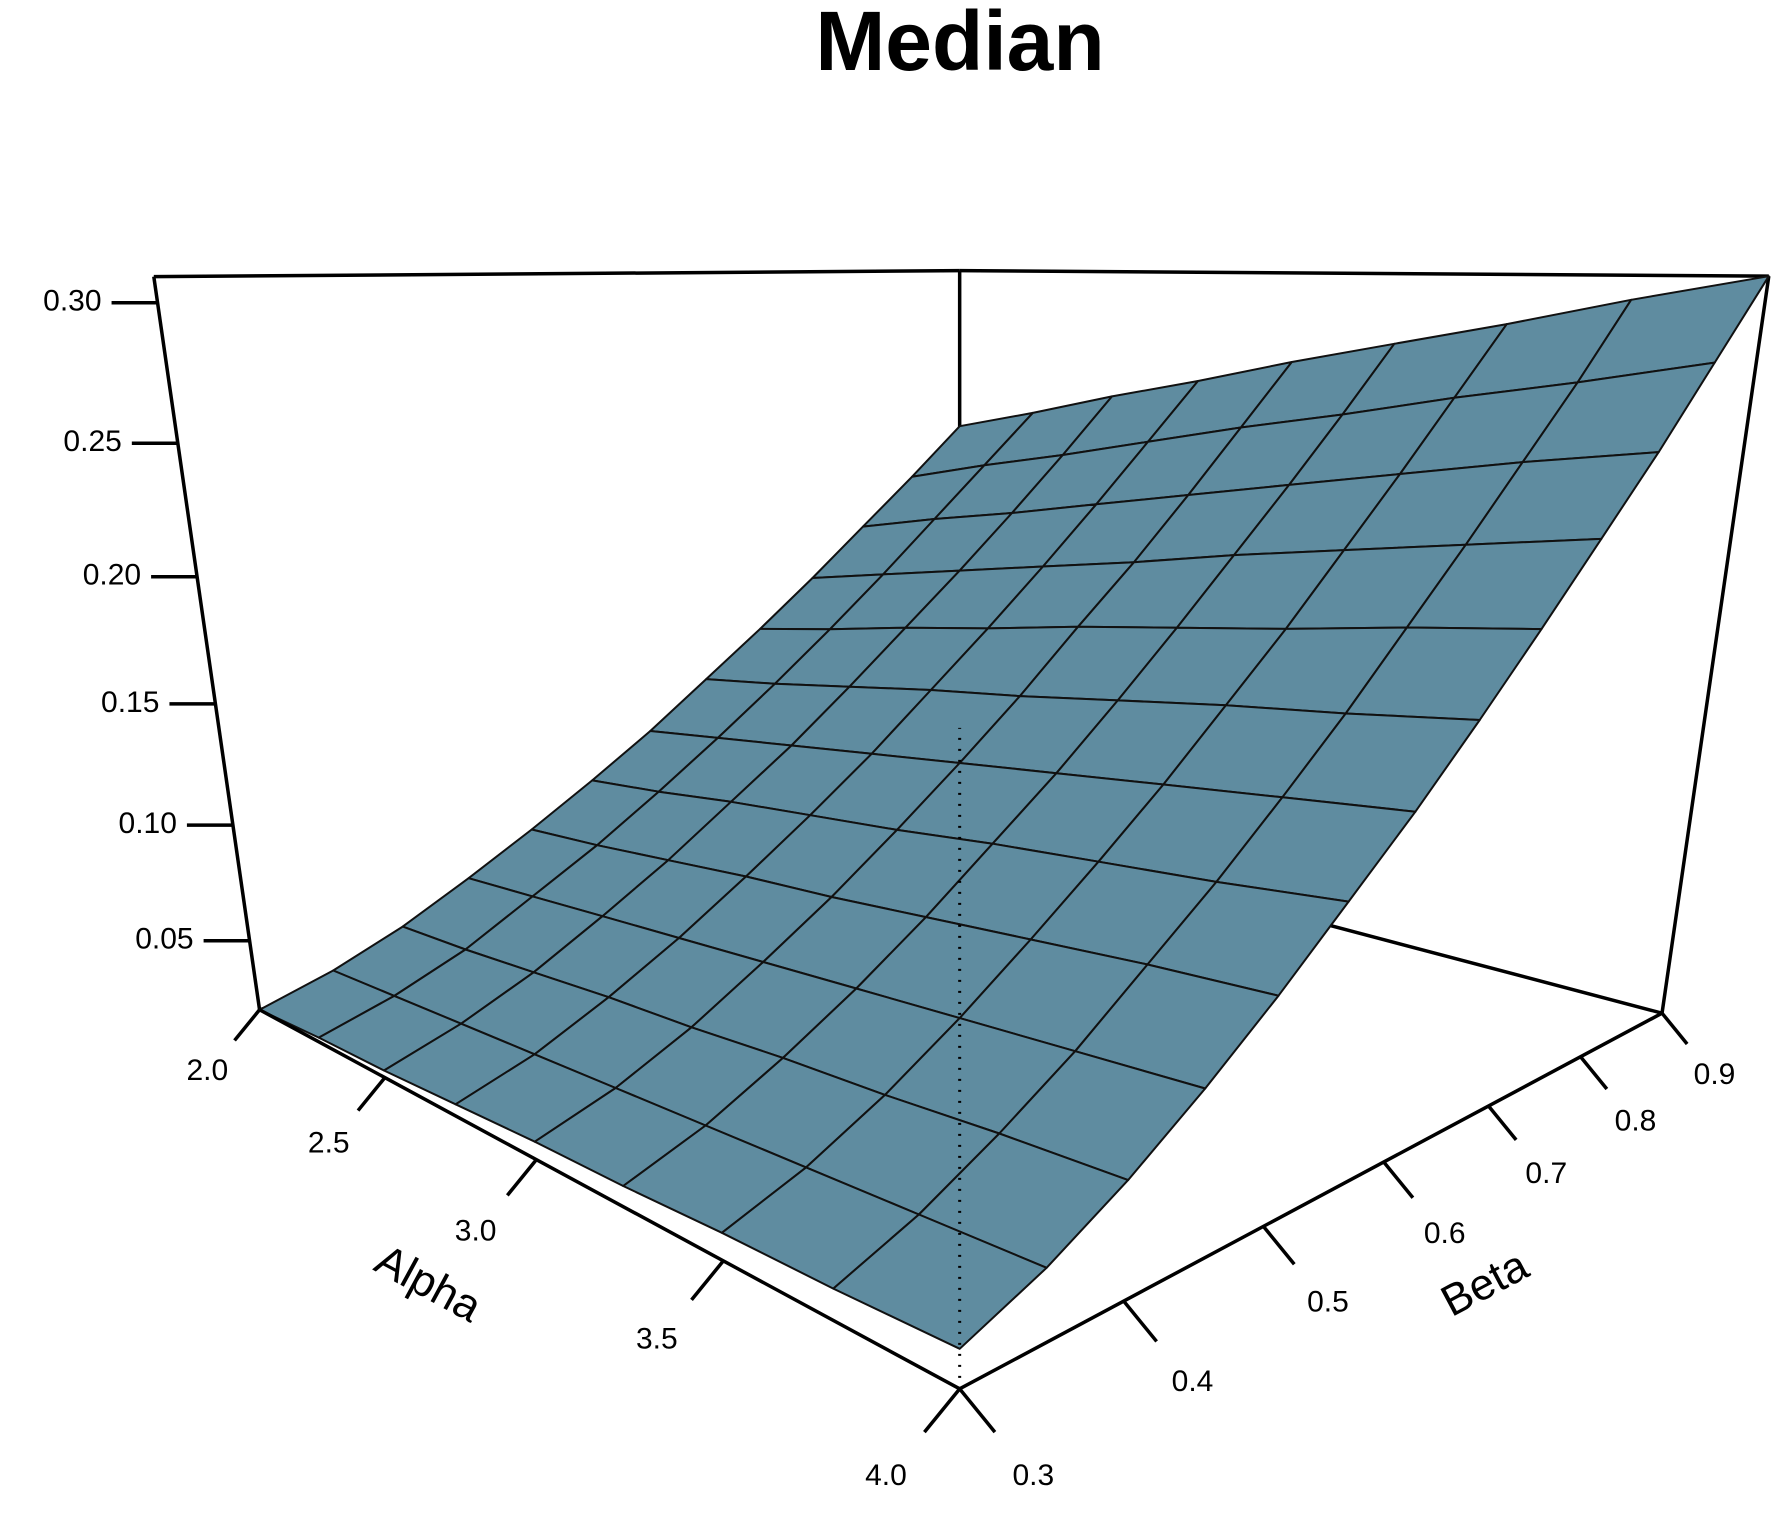 This screenshot has width=1785, height=1516. Describe the element at coordinates (130, 702) in the screenshot. I see `z-tick-label: 0.15` at that location.